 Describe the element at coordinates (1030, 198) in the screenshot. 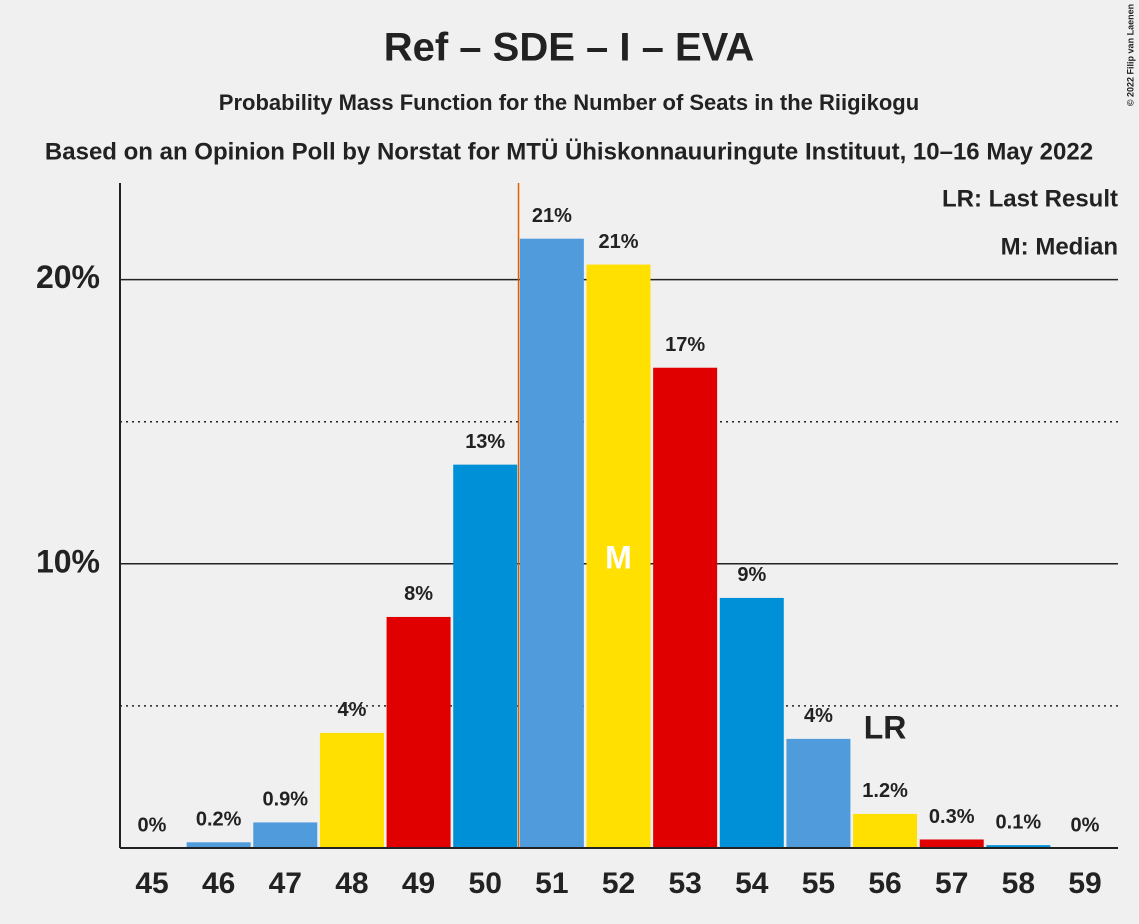

I see `legend-entry: LR: Last Result` at that location.